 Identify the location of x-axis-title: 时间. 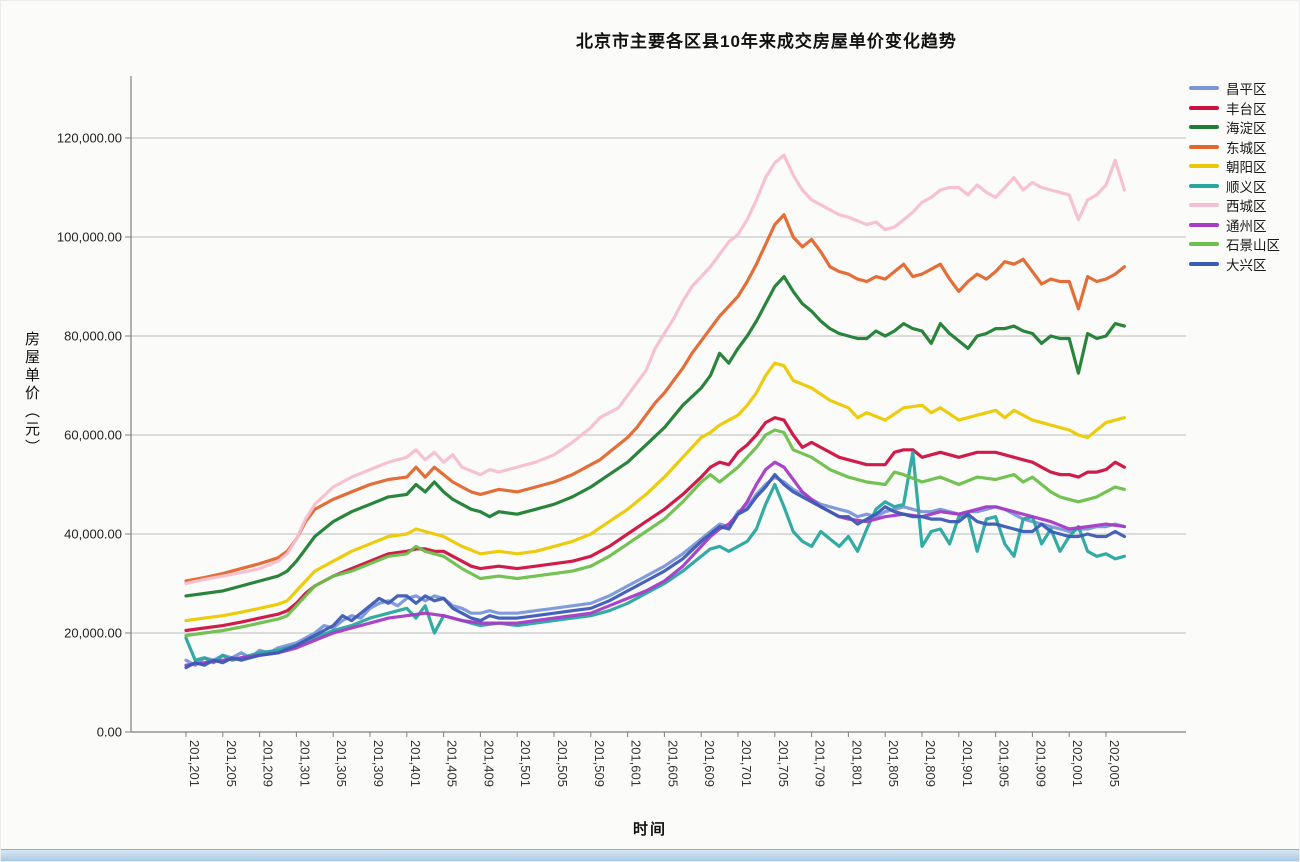
(650, 829).